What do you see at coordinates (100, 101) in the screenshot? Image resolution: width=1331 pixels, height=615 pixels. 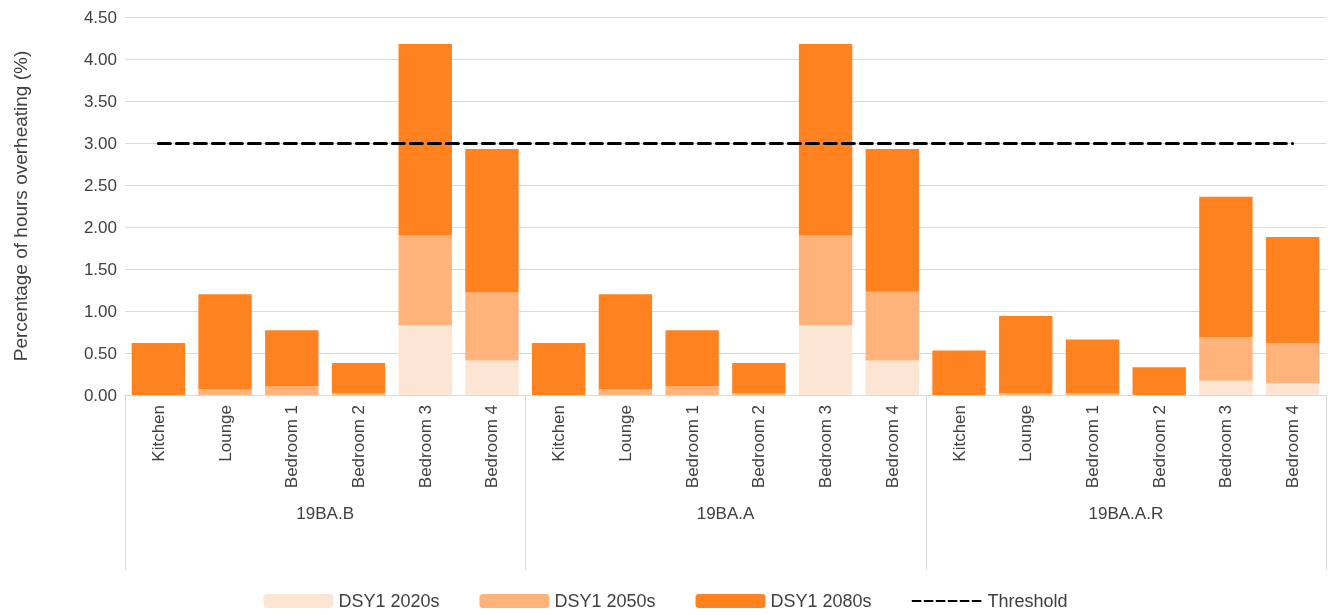 I see `y-tick-label: 3.50` at bounding box center [100, 101].